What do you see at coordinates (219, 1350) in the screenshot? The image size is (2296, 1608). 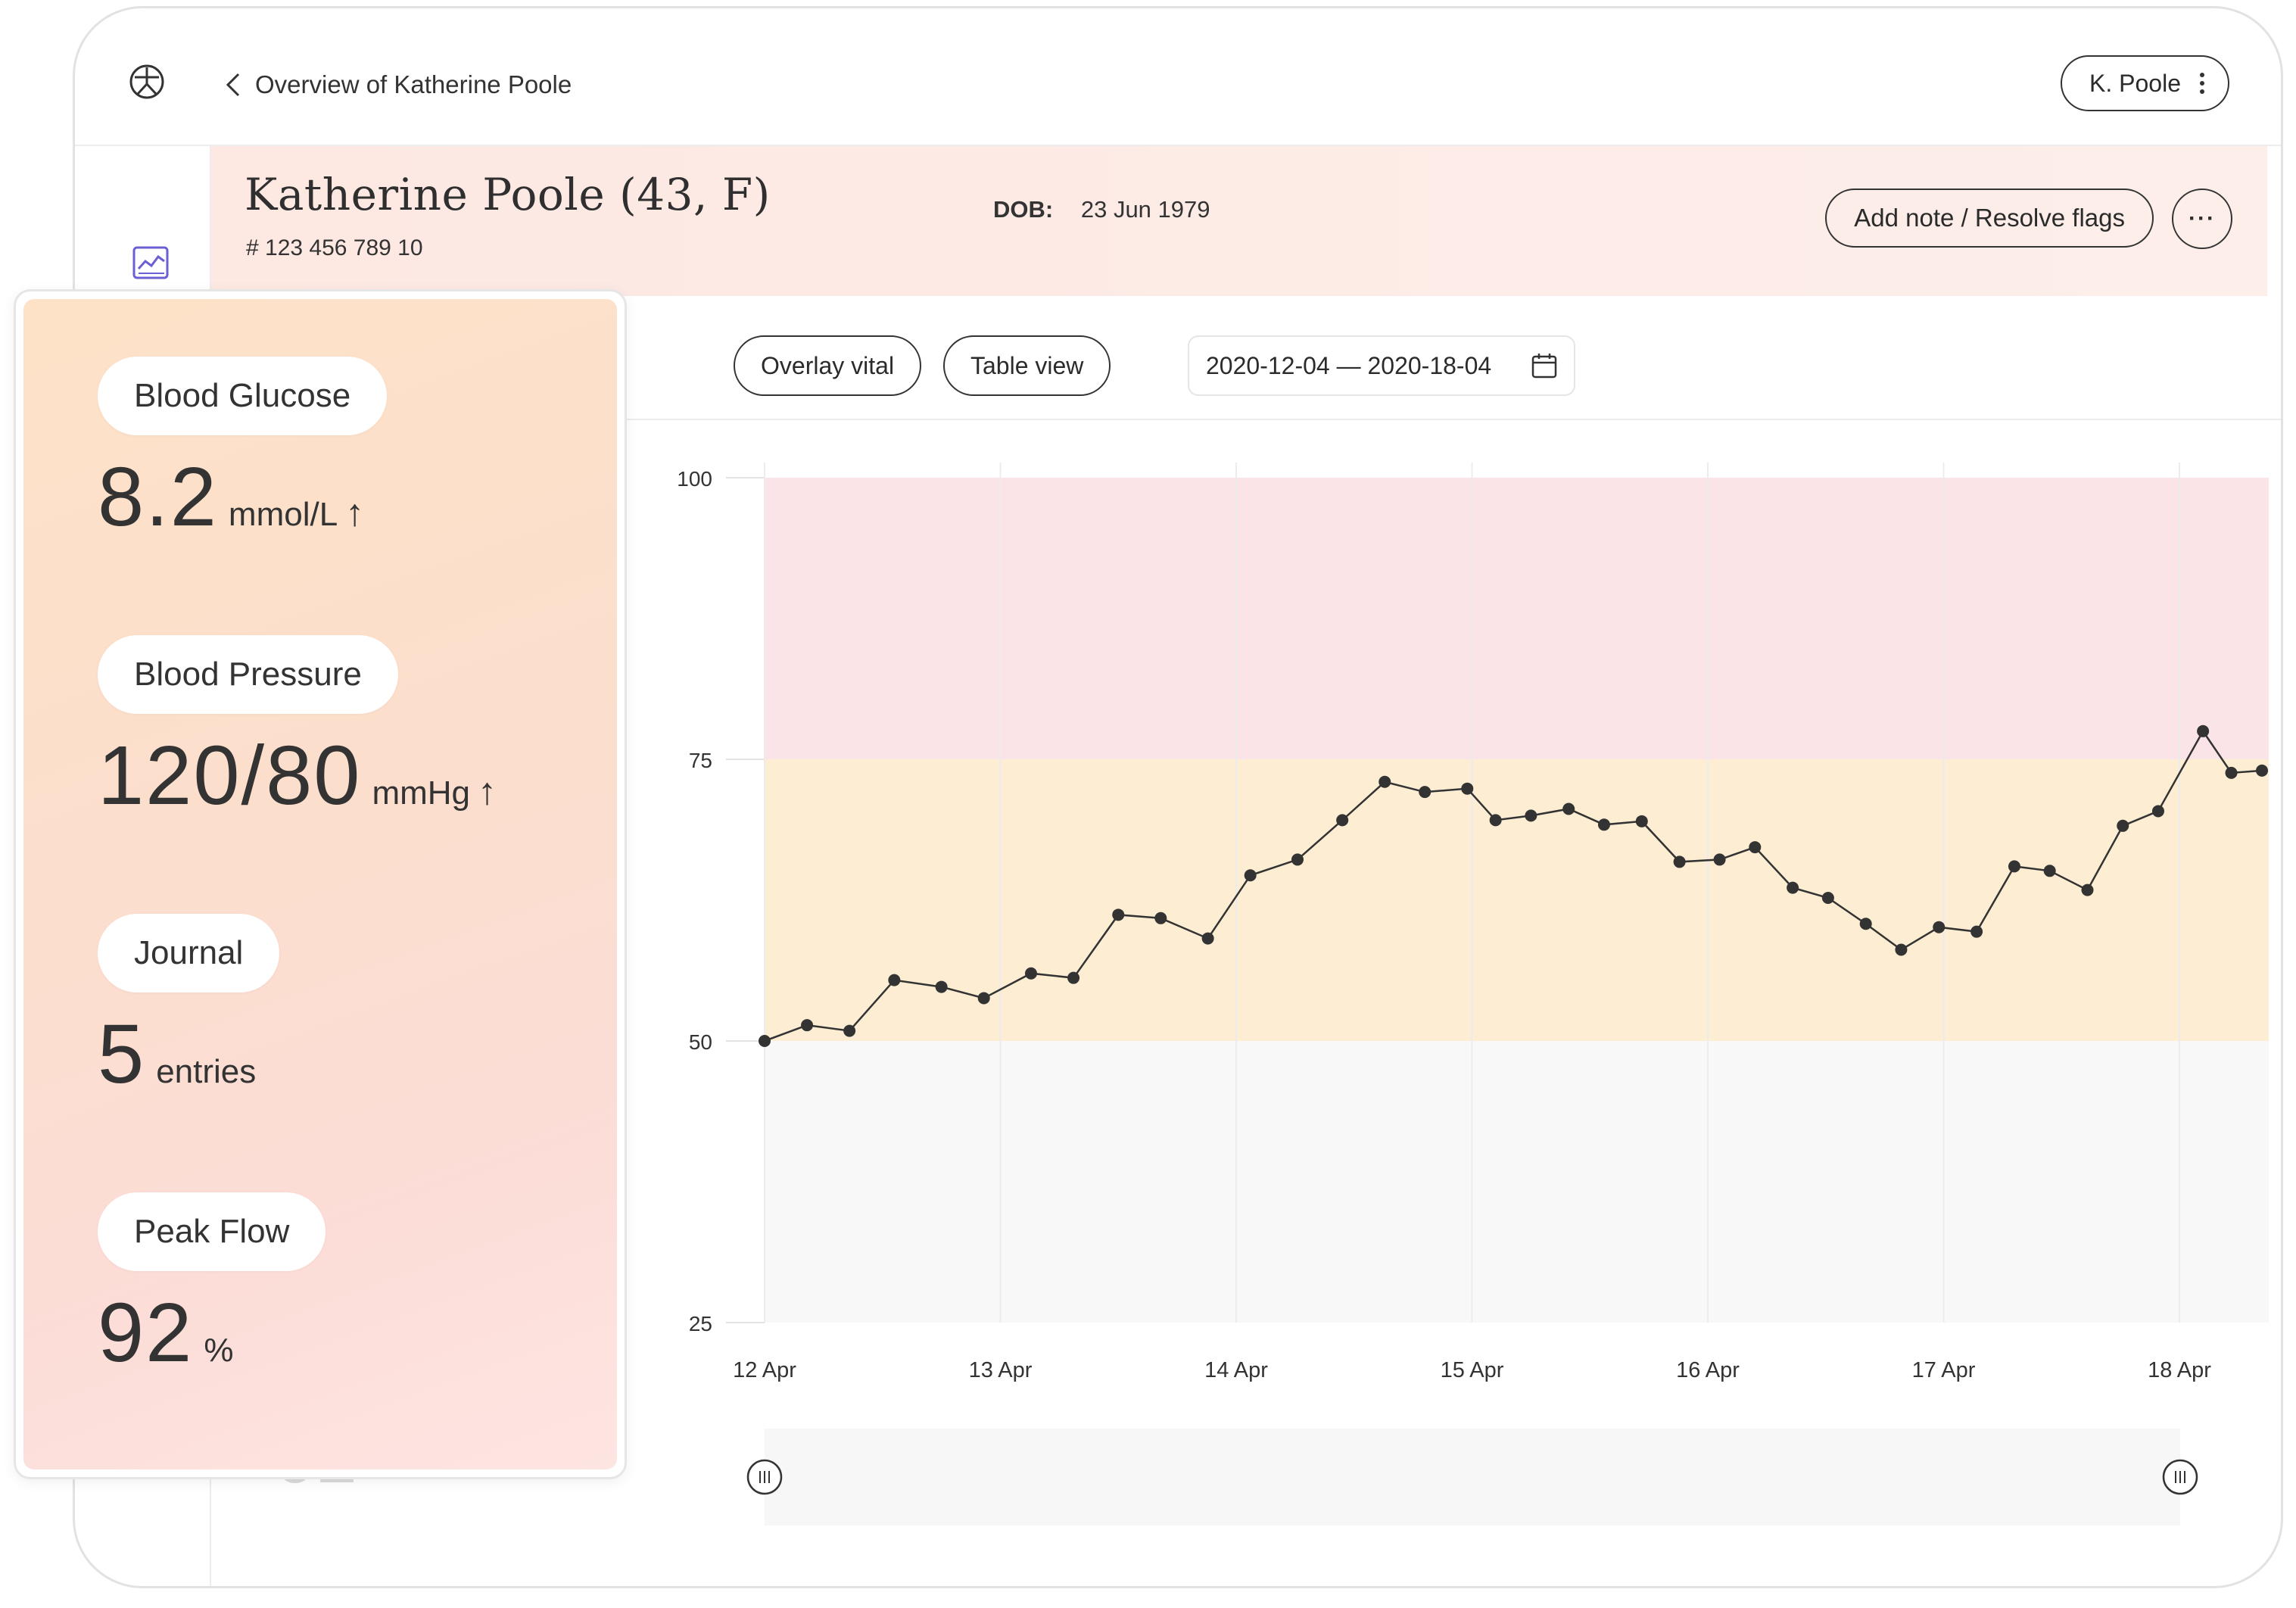 I see `metric-unit: %` at bounding box center [219, 1350].